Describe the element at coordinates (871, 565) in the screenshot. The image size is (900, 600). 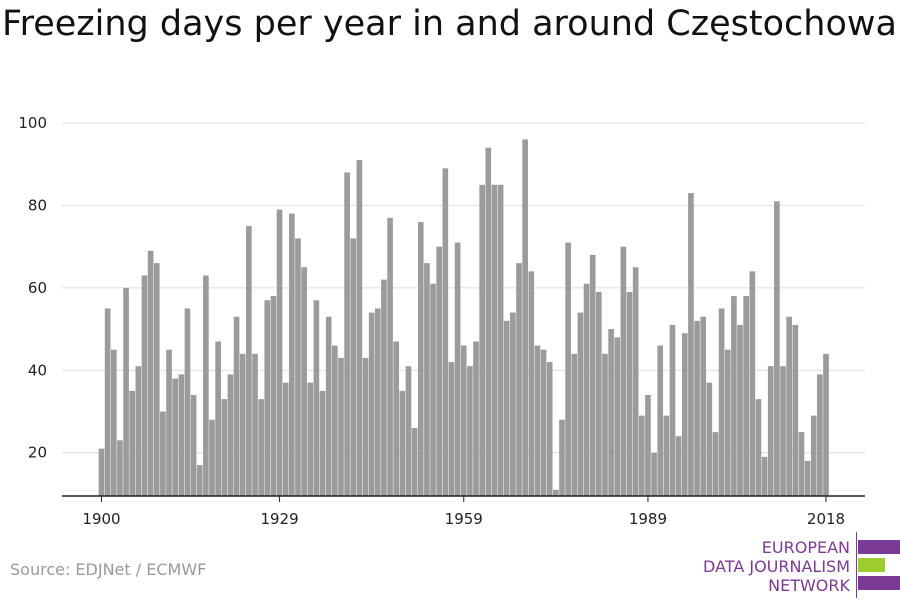
I see `logo-bar-middle` at that location.